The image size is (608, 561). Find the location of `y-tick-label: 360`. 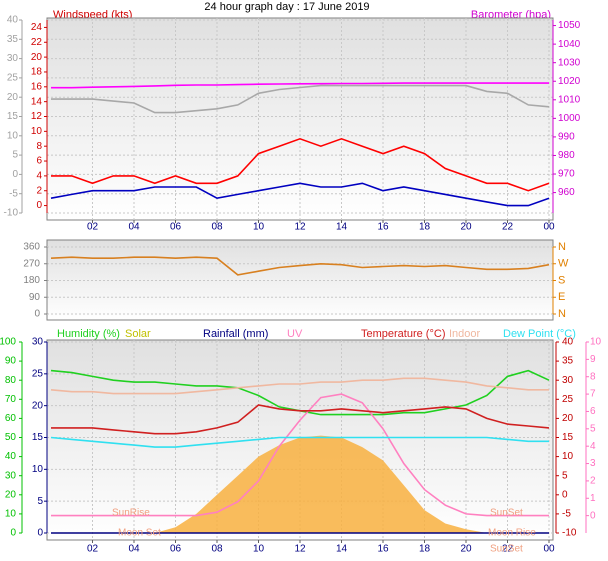

y-tick-label: 360 is located at coordinates (31, 247).